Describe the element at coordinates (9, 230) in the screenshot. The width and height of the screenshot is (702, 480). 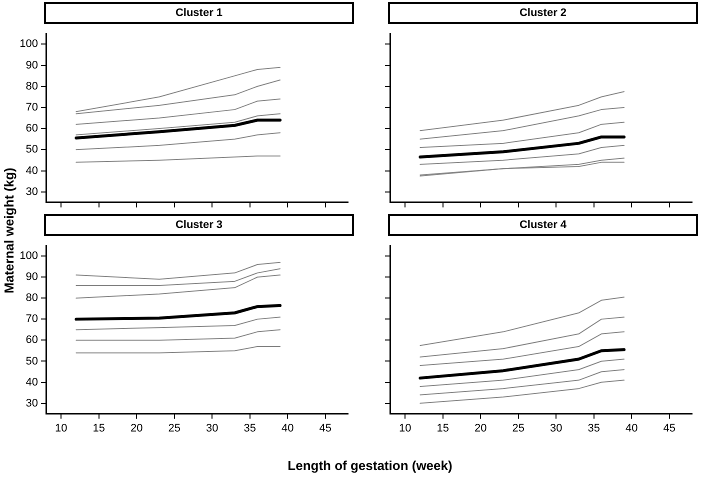
I see `y-axis-title: Maternal weight (kg)` at that location.